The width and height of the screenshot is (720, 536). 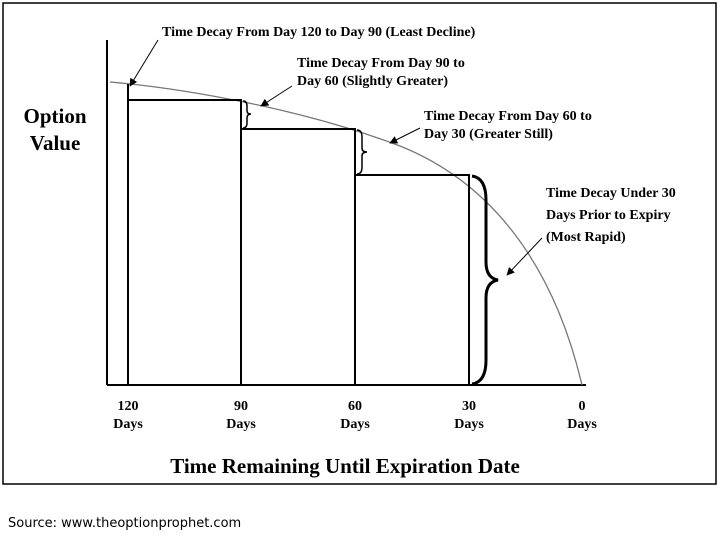 What do you see at coordinates (345, 466) in the screenshot?
I see `x-axis-title: Time Remaining Until Expiration Date` at bounding box center [345, 466].